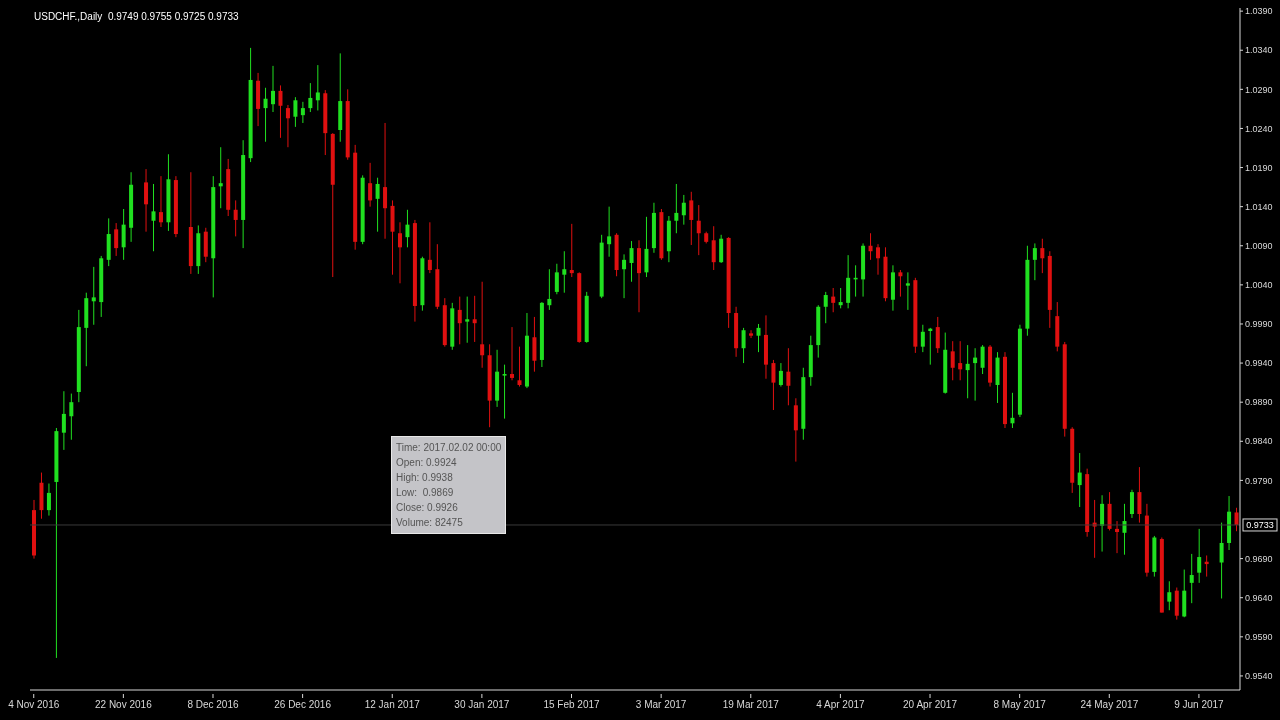 The height and width of the screenshot is (720, 1280). What do you see at coordinates (1259, 50) in the screenshot?
I see `y-tick-label: 1.0340` at bounding box center [1259, 50].